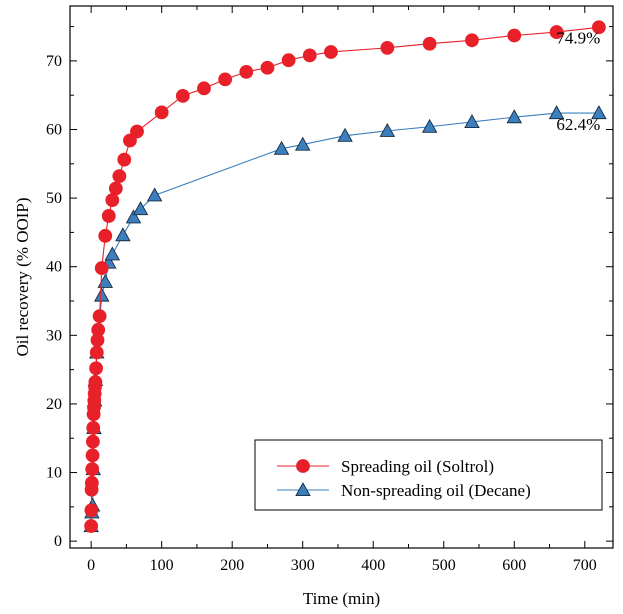 This screenshot has width=623, height=614. Describe the element at coordinates (578, 124) in the screenshot. I see `annotation-label: 62.4%` at that location.